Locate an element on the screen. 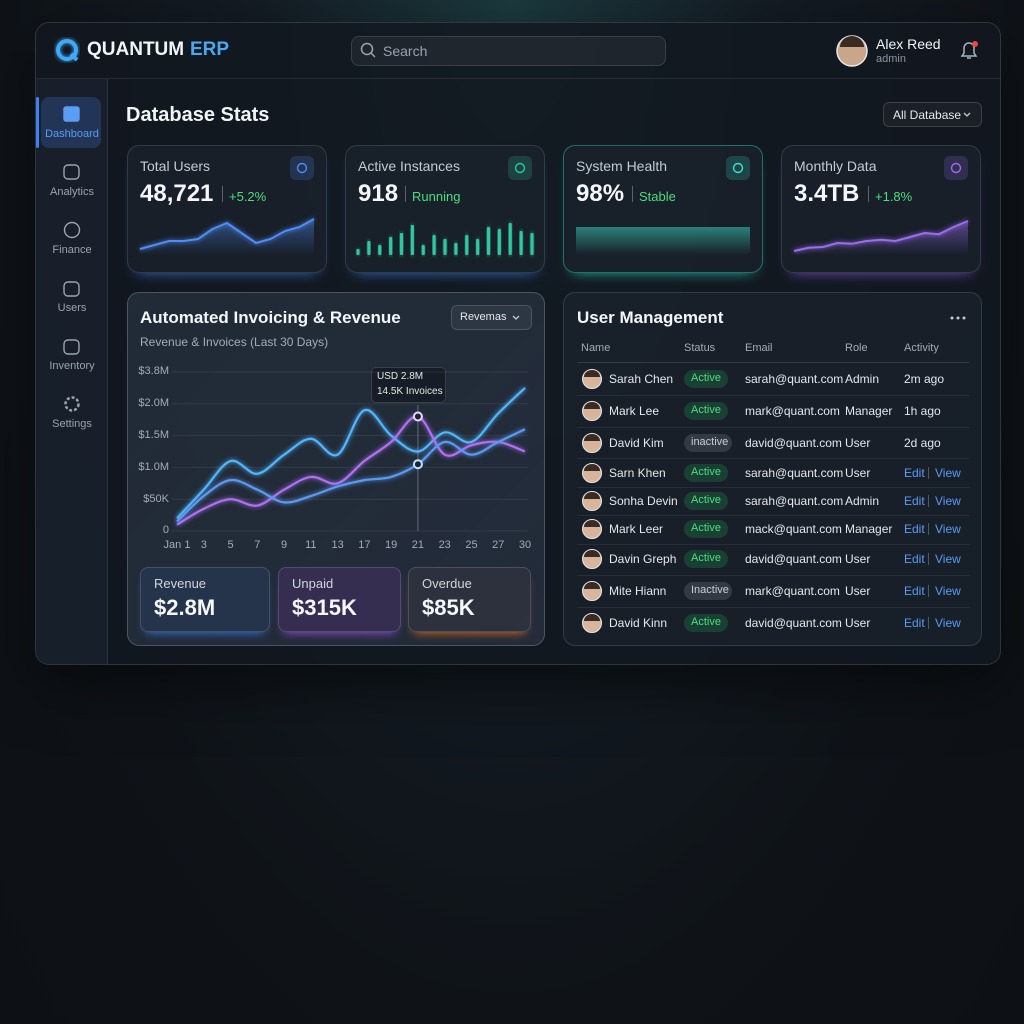 The width and height of the screenshot is (1024, 1024). summary-value: $2.8M is located at coordinates (185, 607).